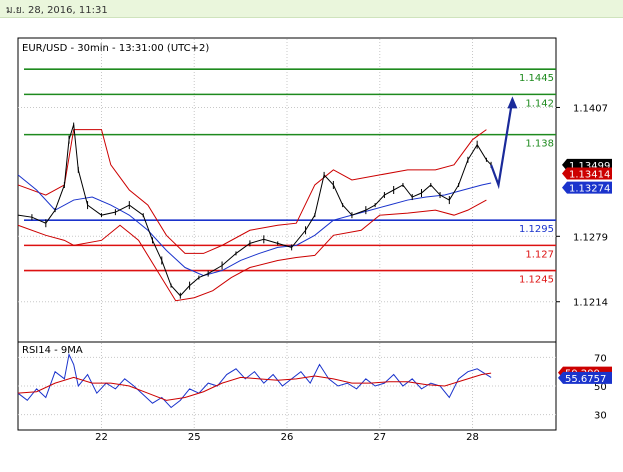  I want to click on rsi-tag, so click(585, 377).